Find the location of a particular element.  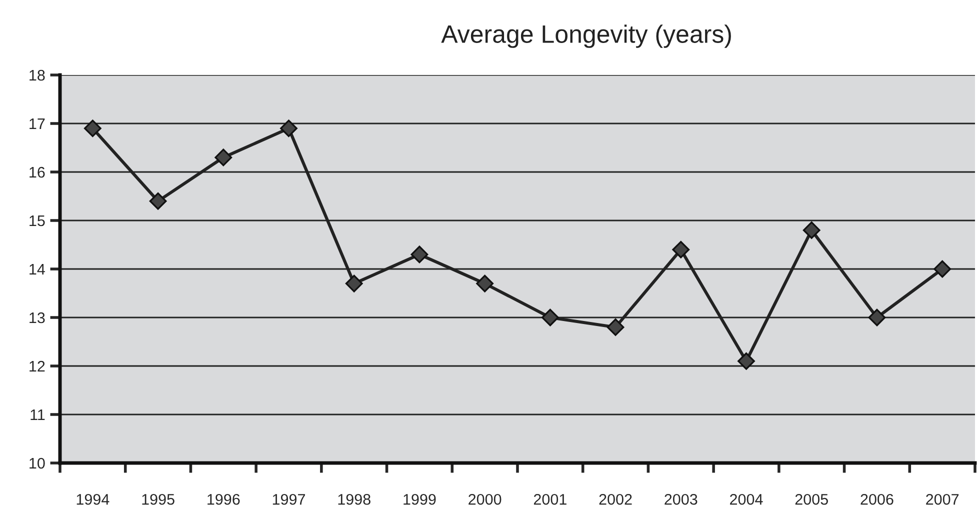

y-tick-label: 13 is located at coordinates (37, 318).